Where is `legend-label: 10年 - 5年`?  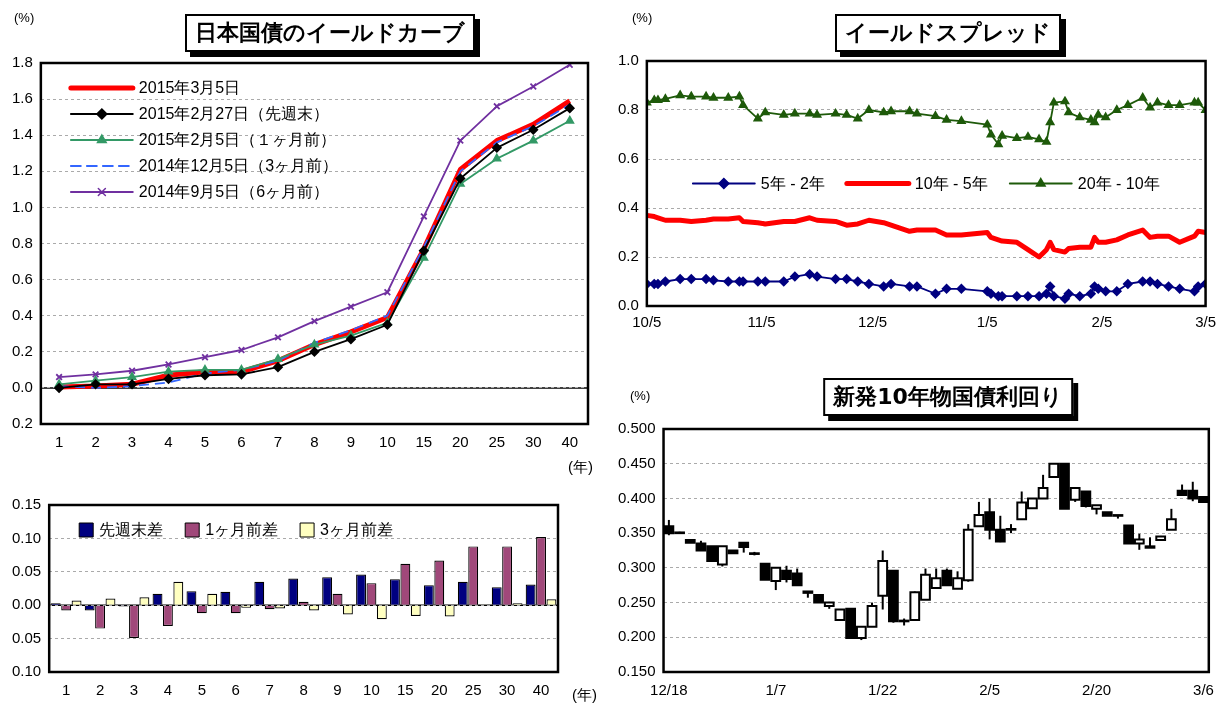
legend-label: 10年 - 5年 is located at coordinates (951, 183).